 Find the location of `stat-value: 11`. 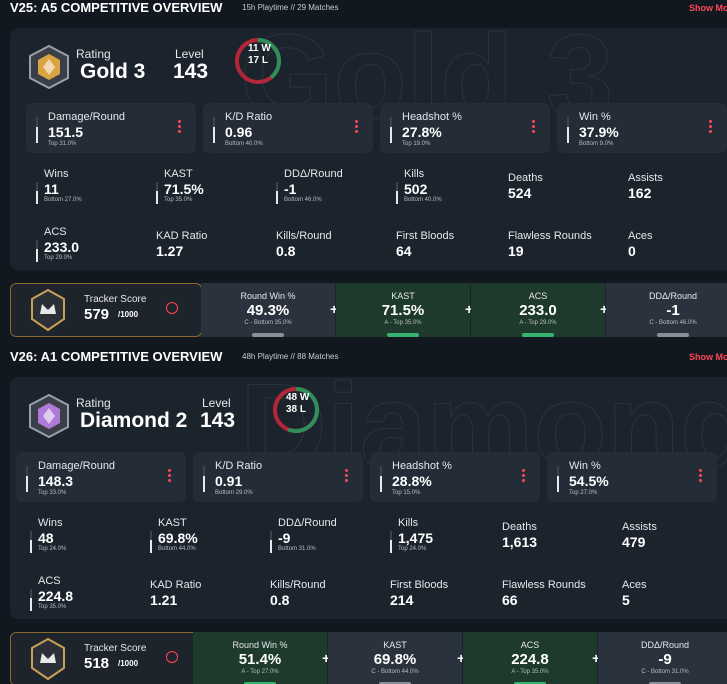

stat-value: 11 is located at coordinates (51, 189).